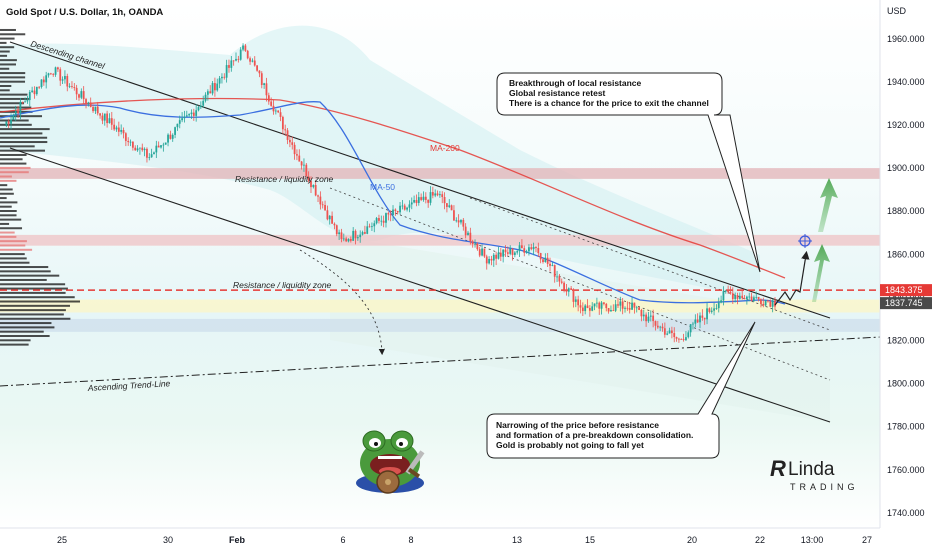 The image size is (932, 555). What do you see at coordinates (824, 487) in the screenshot?
I see `logo-sub: TRADING` at bounding box center [824, 487].